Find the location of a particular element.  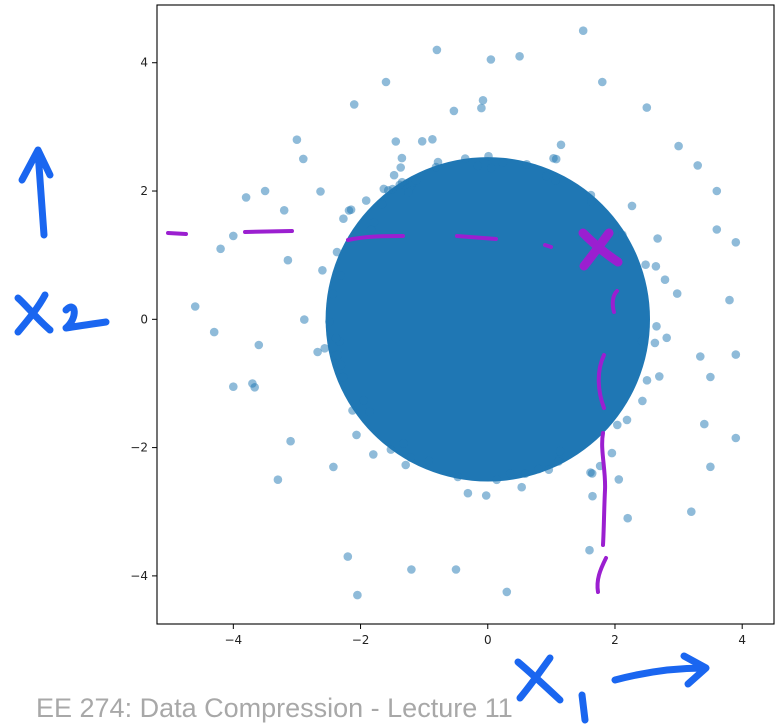

x-tick-label: 2 is located at coordinates (615, 640).